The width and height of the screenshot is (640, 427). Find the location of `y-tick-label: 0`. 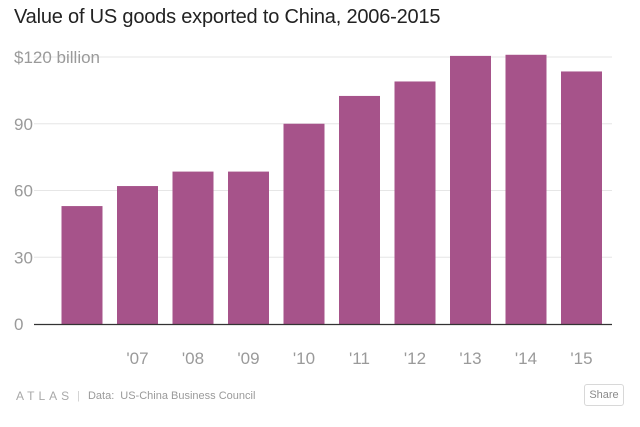

y-tick-label: 0 is located at coordinates (18, 324).